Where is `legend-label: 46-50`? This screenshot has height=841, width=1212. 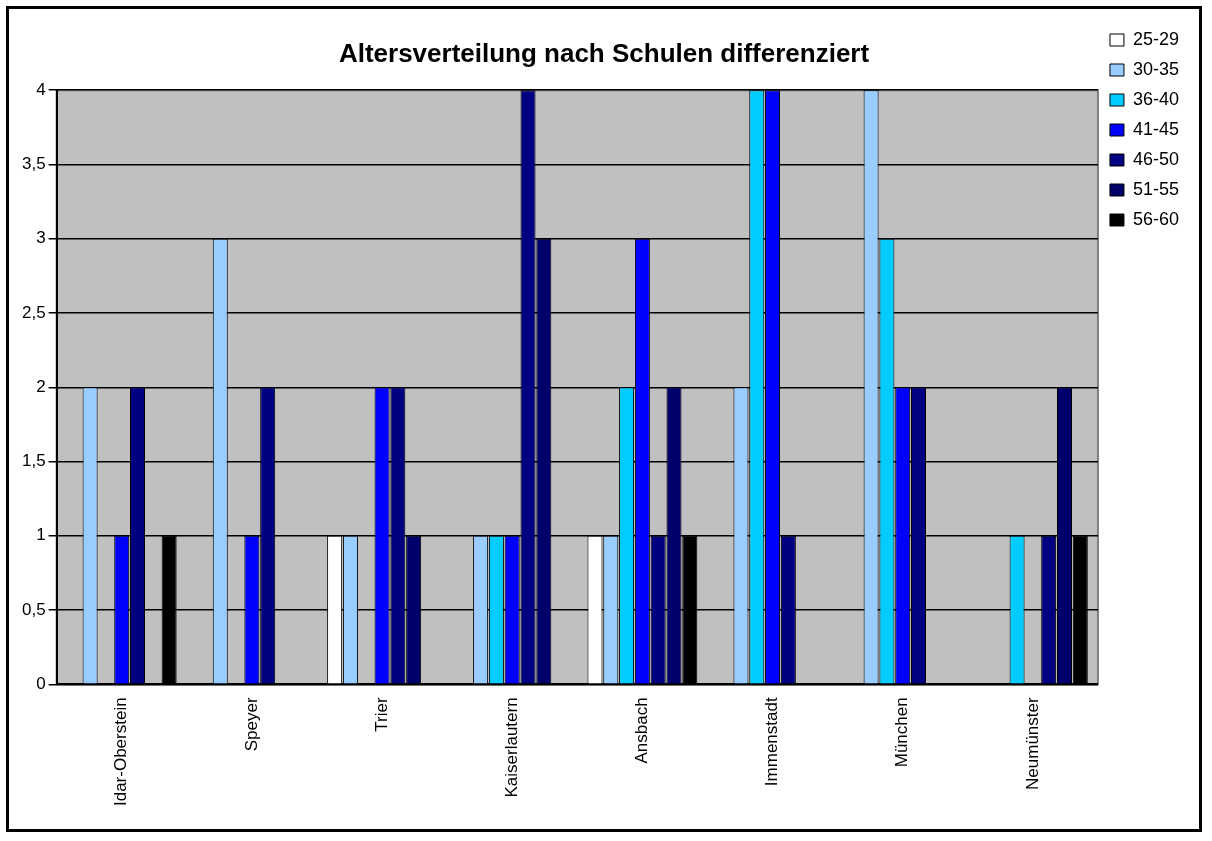
legend-label: 46-50 is located at coordinates (1156, 158).